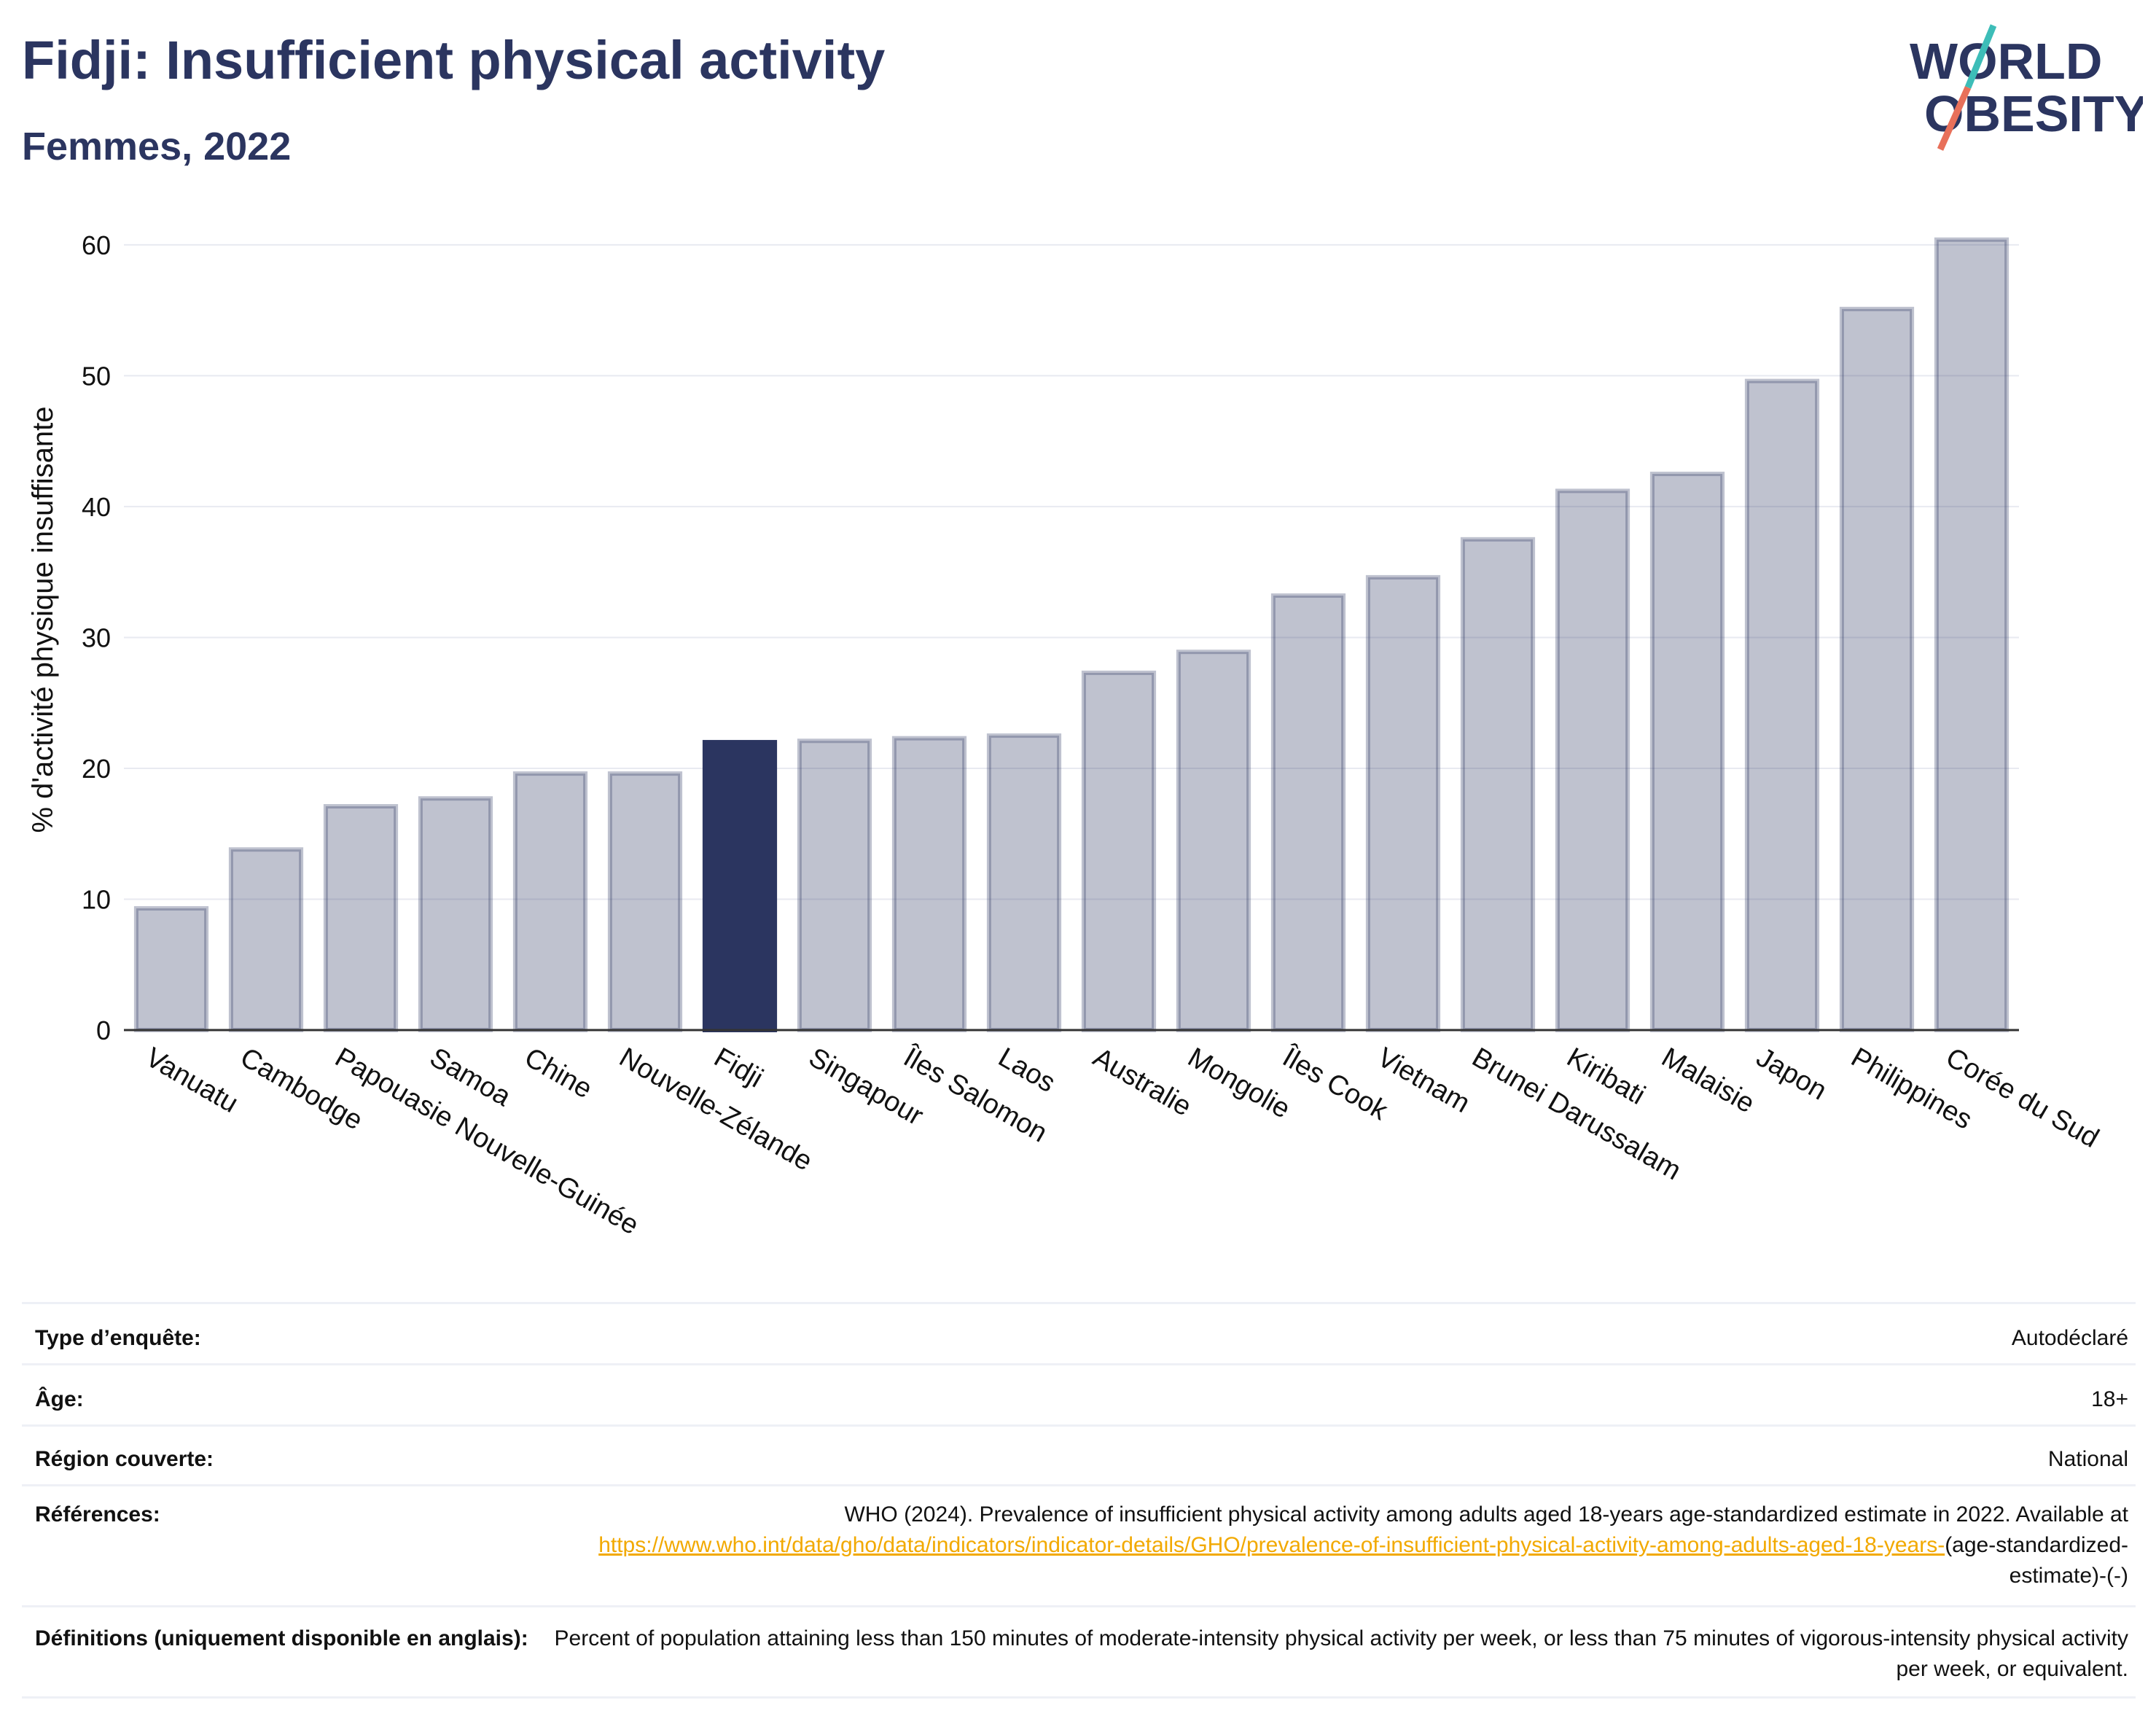 Image resolution: width=2156 pixels, height=1735 pixels. Describe the element at coordinates (98, 1514) in the screenshot. I see `references-label: Références:` at that location.